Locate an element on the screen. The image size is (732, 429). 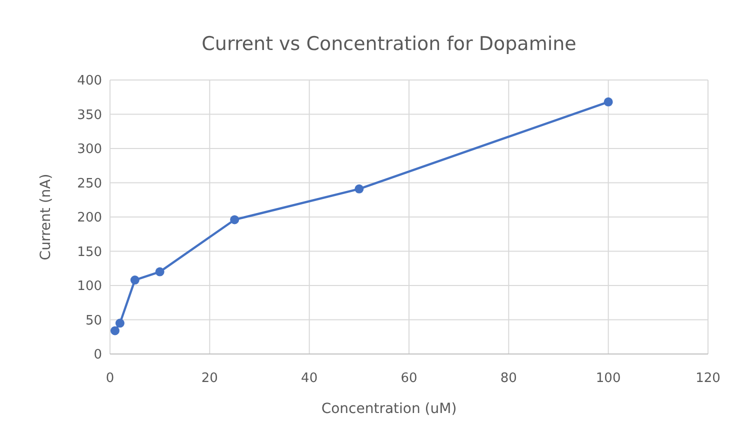
x-tick-label: 40 is located at coordinates (309, 378).